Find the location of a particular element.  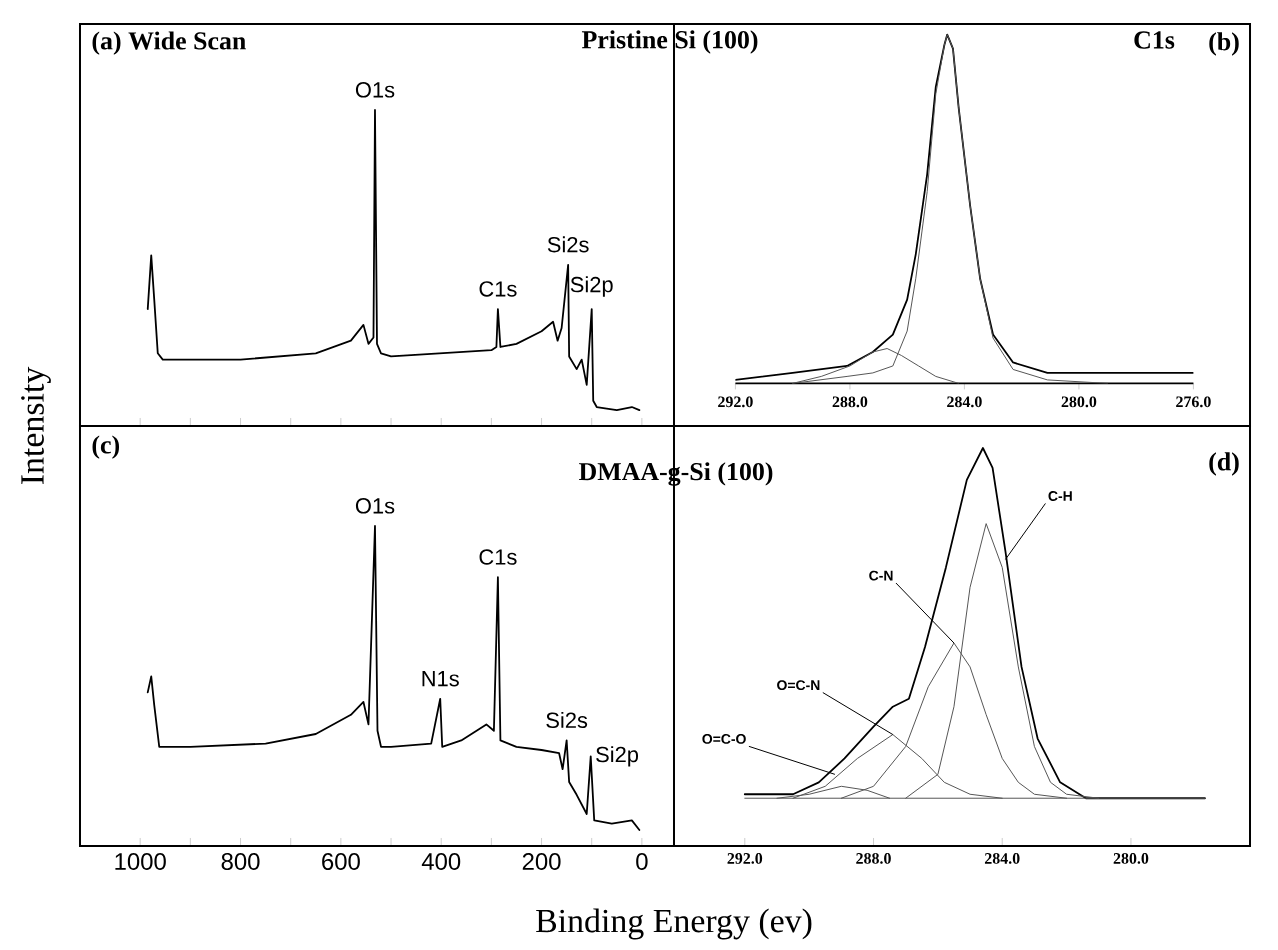

annotation: N1s is located at coordinates (440, 679).